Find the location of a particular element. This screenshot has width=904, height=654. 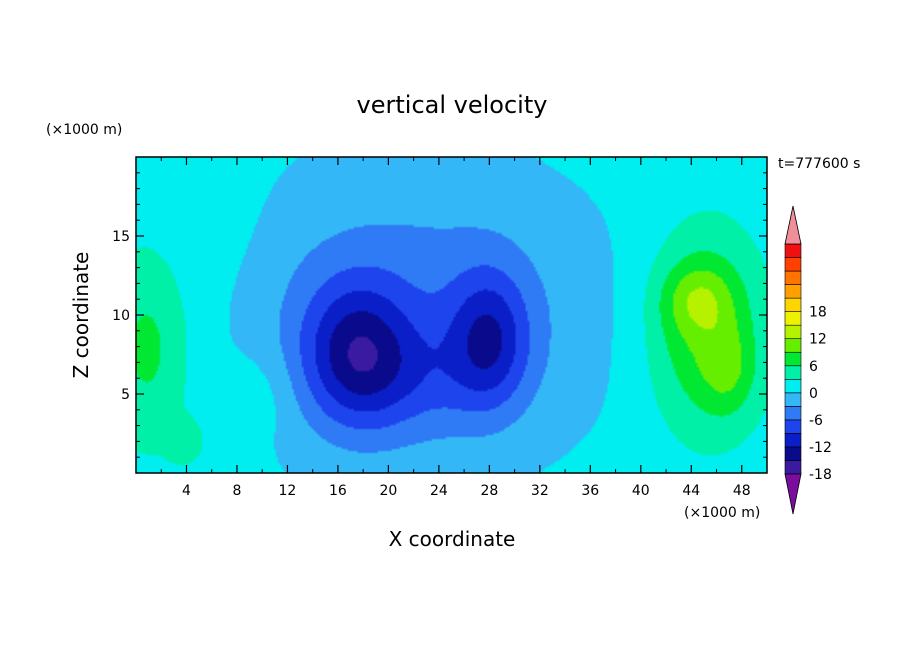

colorbar-label: 12 is located at coordinates (818, 340).